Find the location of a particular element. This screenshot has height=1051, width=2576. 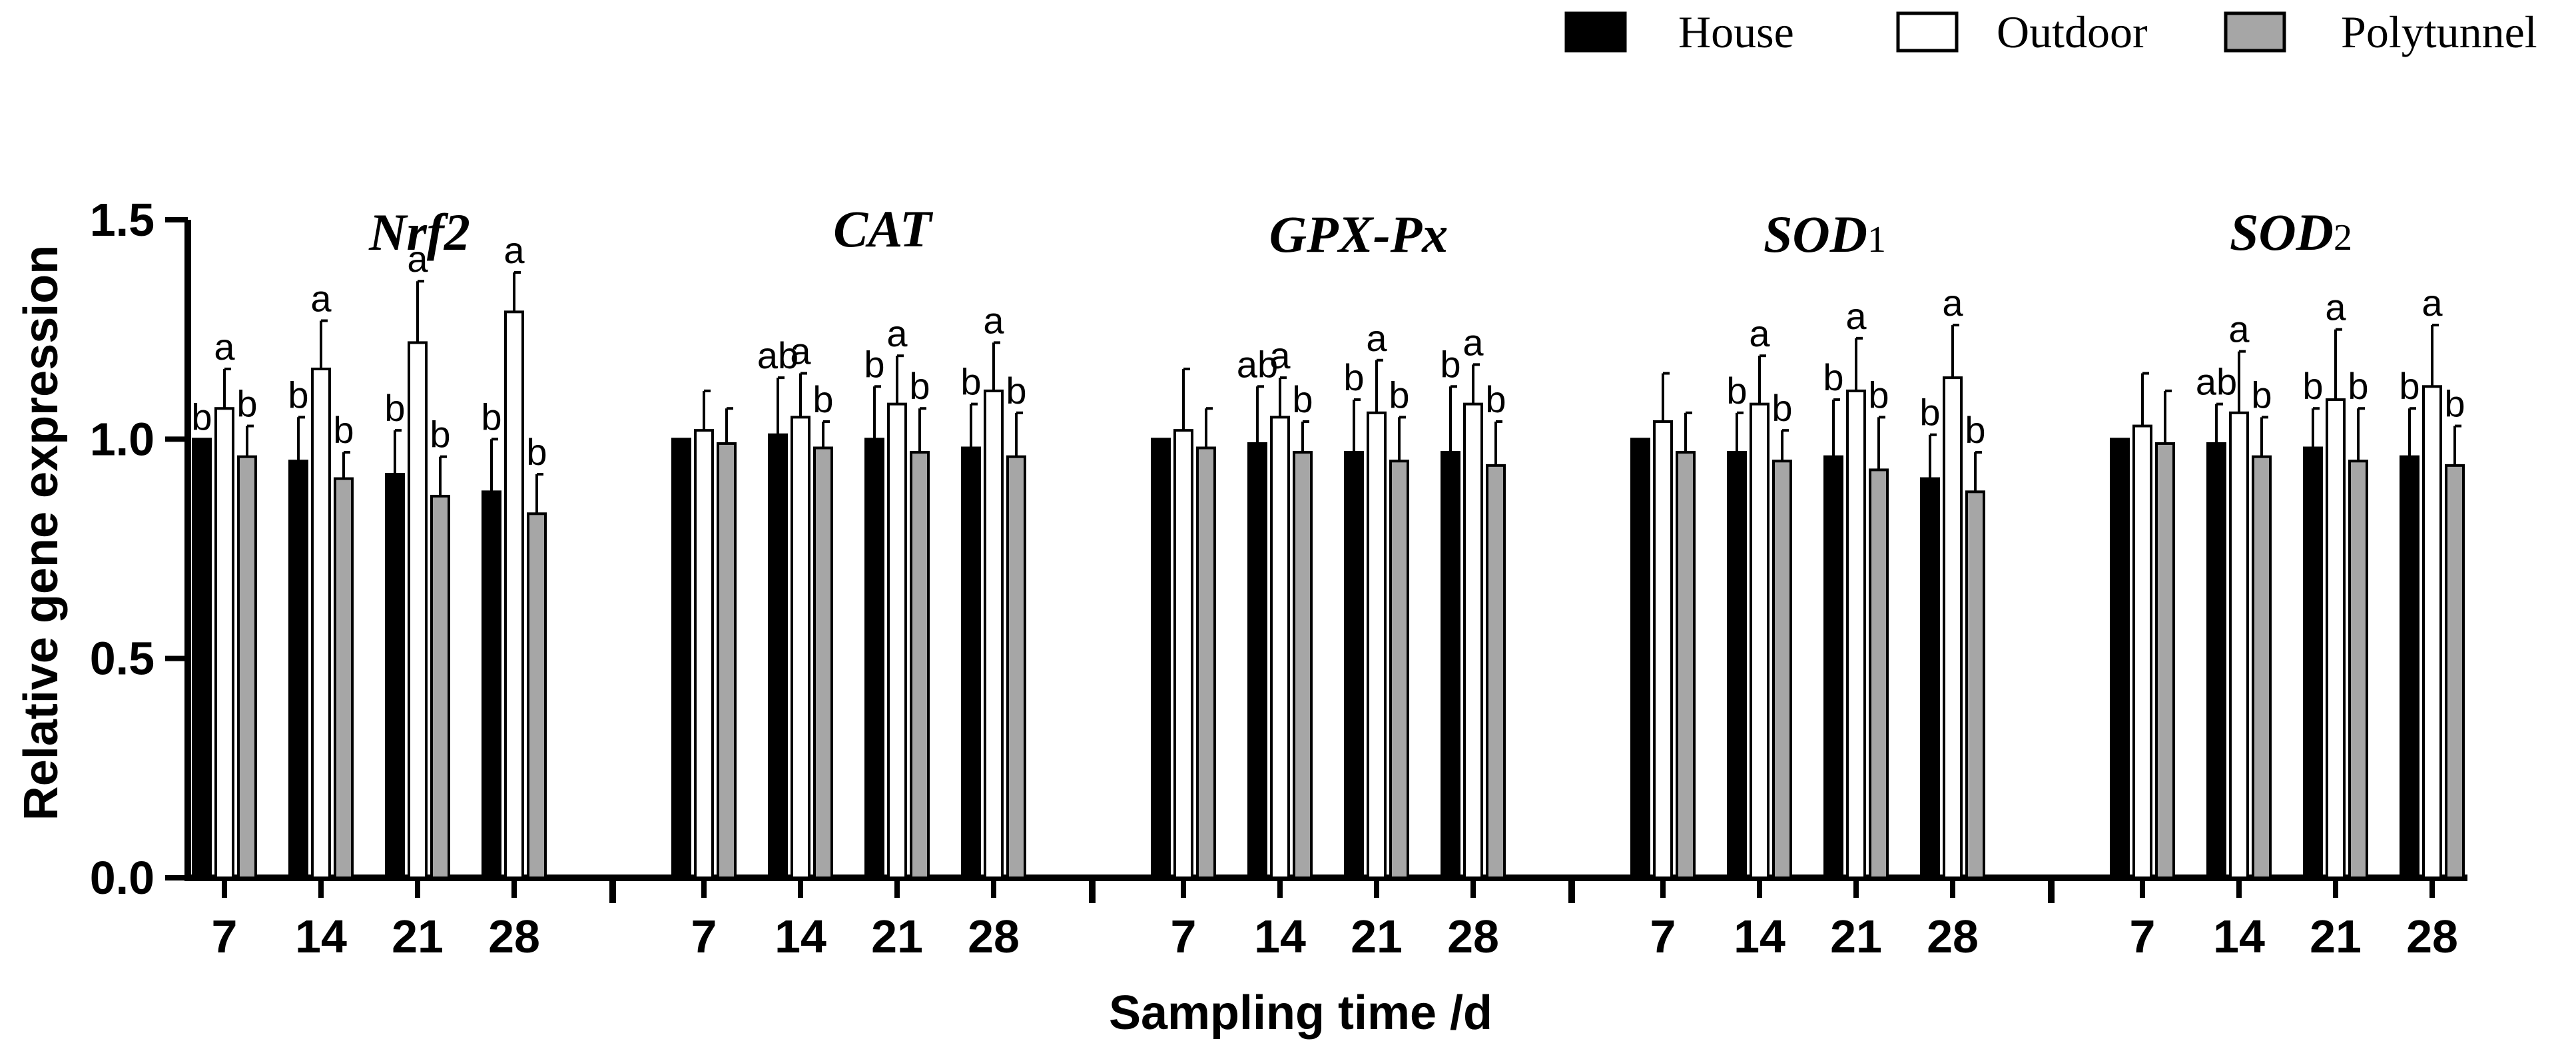

y-axis-title: Relative gene expression is located at coordinates (41, 533).